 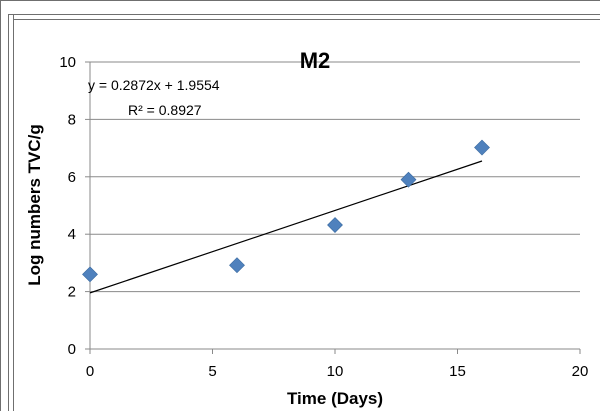 What do you see at coordinates (165, 110) in the screenshot?
I see `r-squared-label: R² = 0.8927` at bounding box center [165, 110].